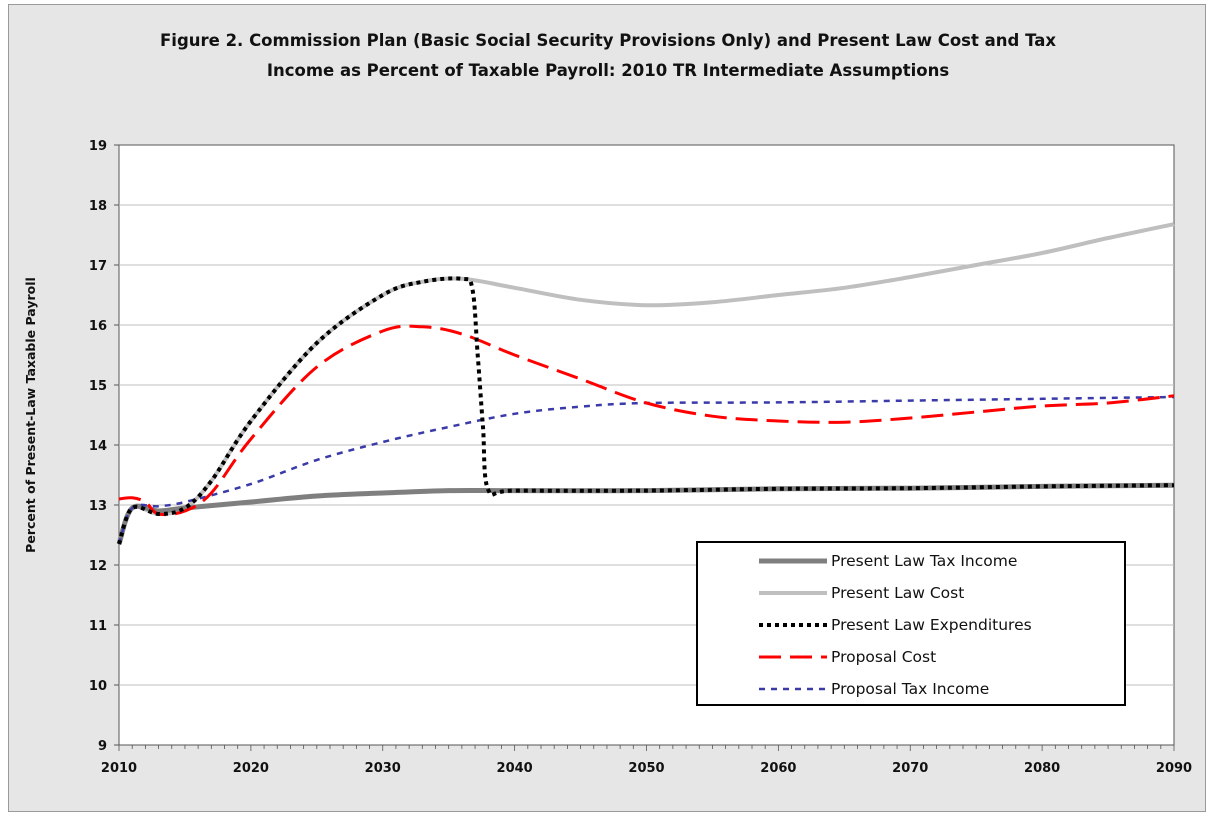  What do you see at coordinates (910, 768) in the screenshot?
I see `x-tick-label-2070: 2070` at bounding box center [910, 768].